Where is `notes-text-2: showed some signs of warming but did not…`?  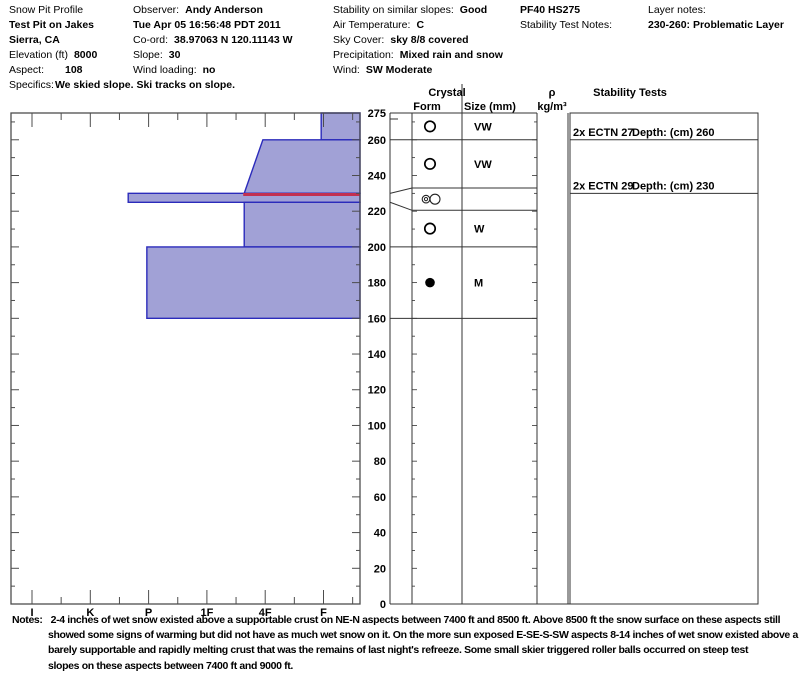 notes-text-2: showed some signs of warming but did not… is located at coordinates (423, 635).